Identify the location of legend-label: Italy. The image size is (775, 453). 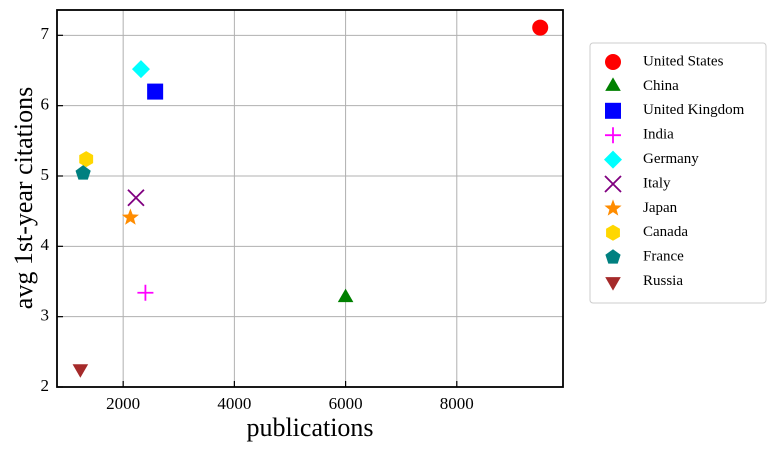
(657, 183).